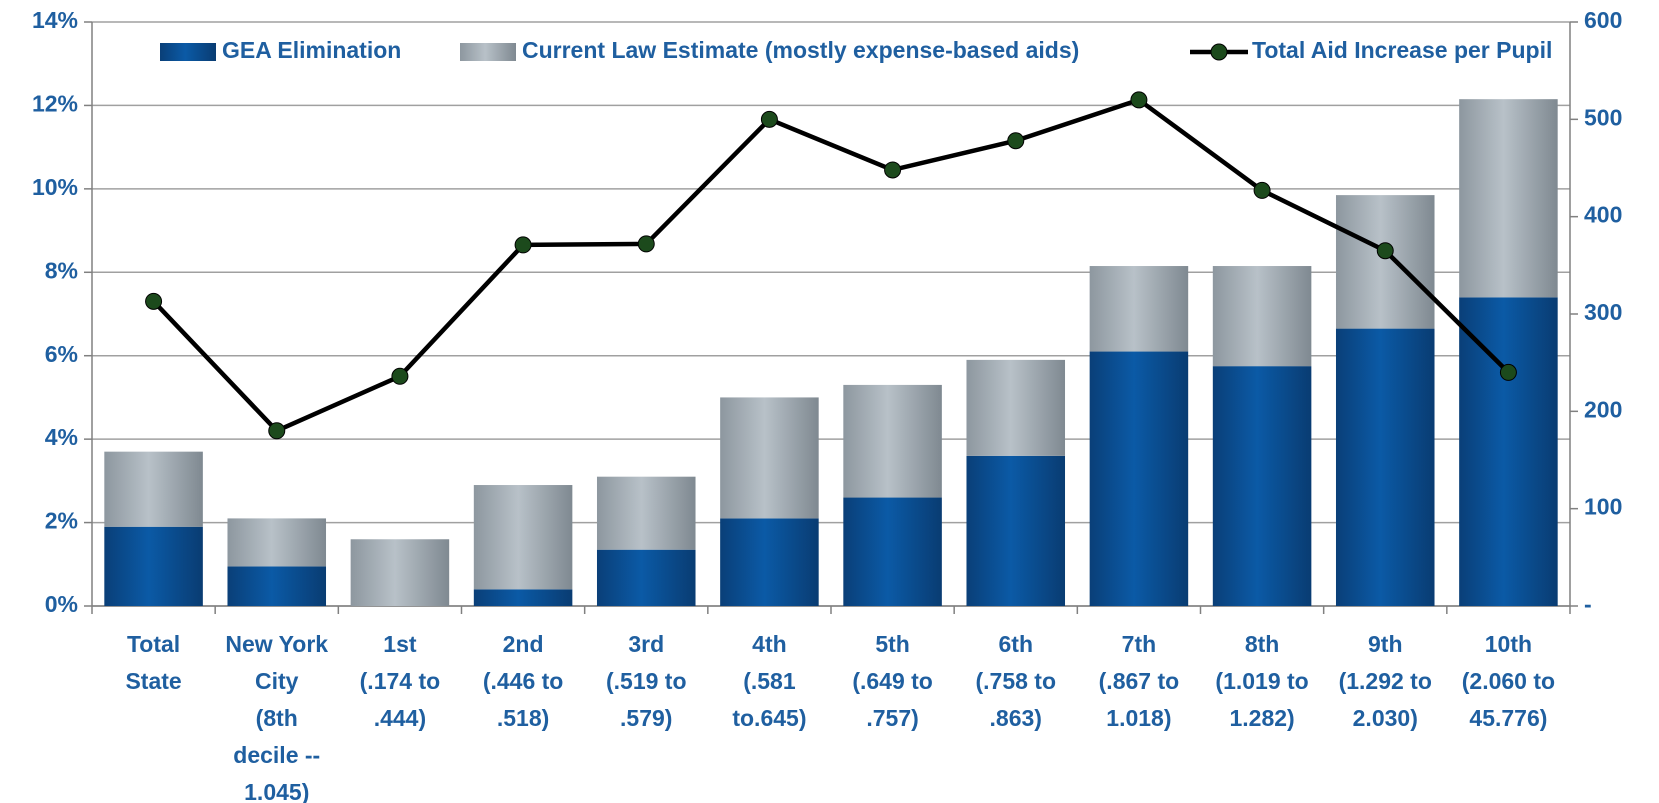 The image size is (1659, 803). I want to click on x-tick-label: 5th (.649 to .757), so click(892, 681).